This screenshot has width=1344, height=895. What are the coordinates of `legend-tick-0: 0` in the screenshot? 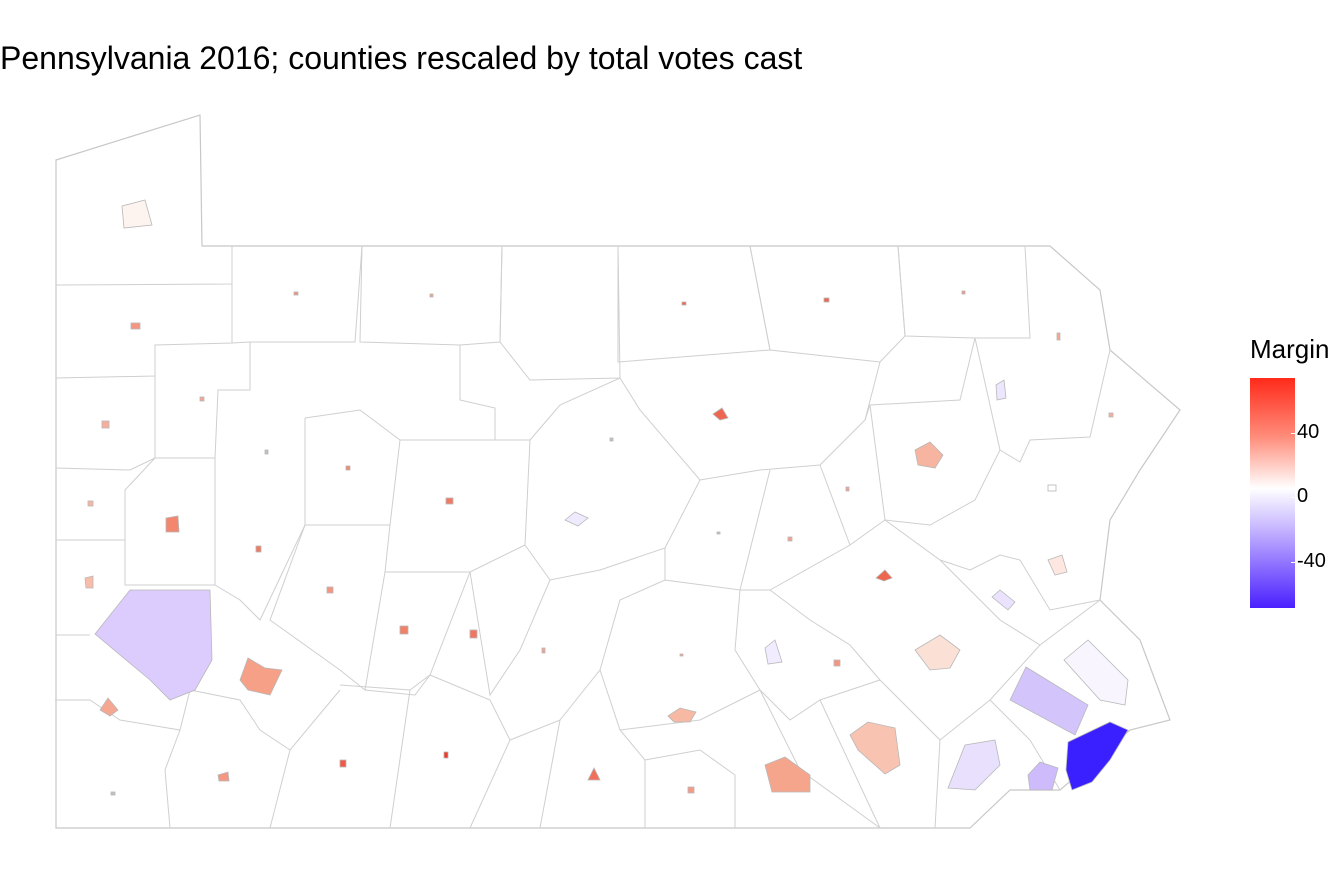 It's located at (1299, 496).